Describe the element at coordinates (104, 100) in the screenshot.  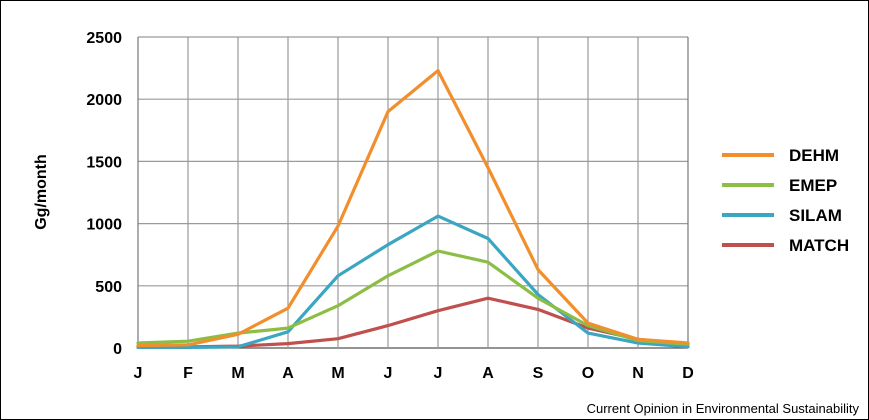
I see `y-tick-label: 2000` at that location.